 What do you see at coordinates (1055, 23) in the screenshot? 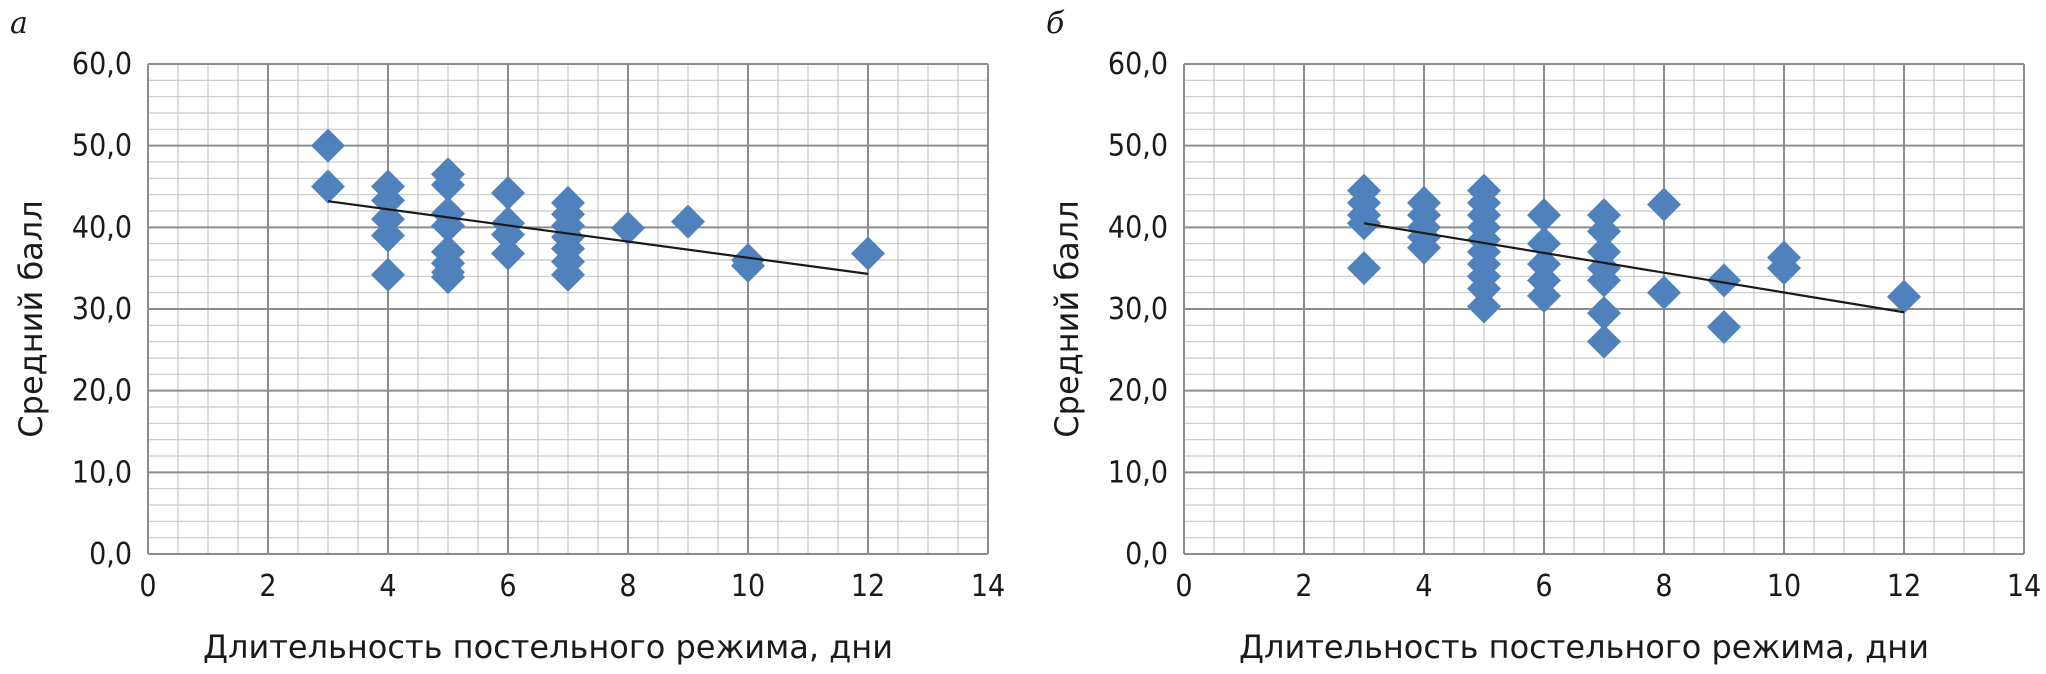
I see `panel-letter: б` at bounding box center [1055, 23].